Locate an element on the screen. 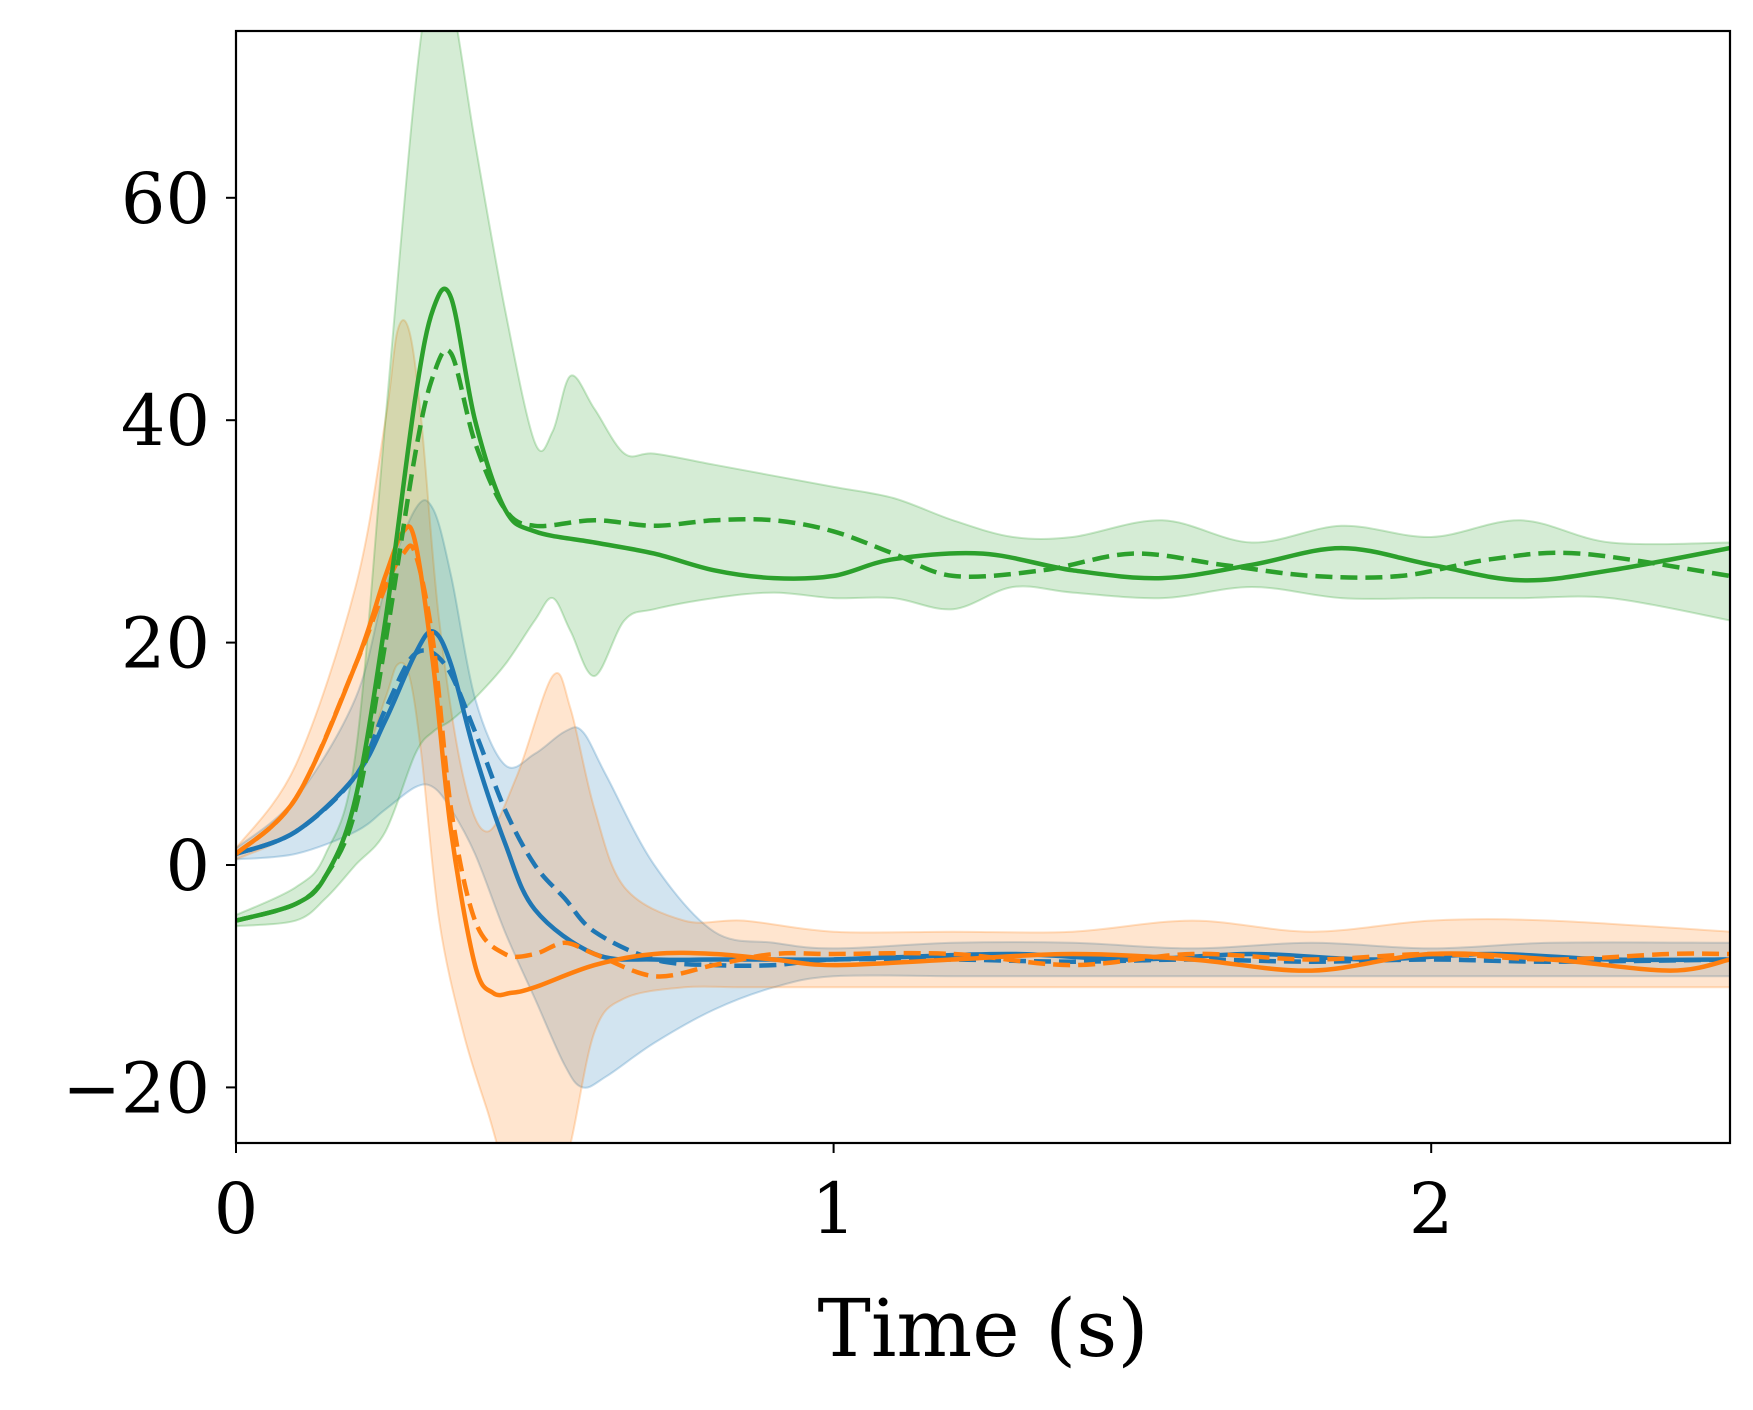  y-tick-label: 40 is located at coordinates (165, 421).